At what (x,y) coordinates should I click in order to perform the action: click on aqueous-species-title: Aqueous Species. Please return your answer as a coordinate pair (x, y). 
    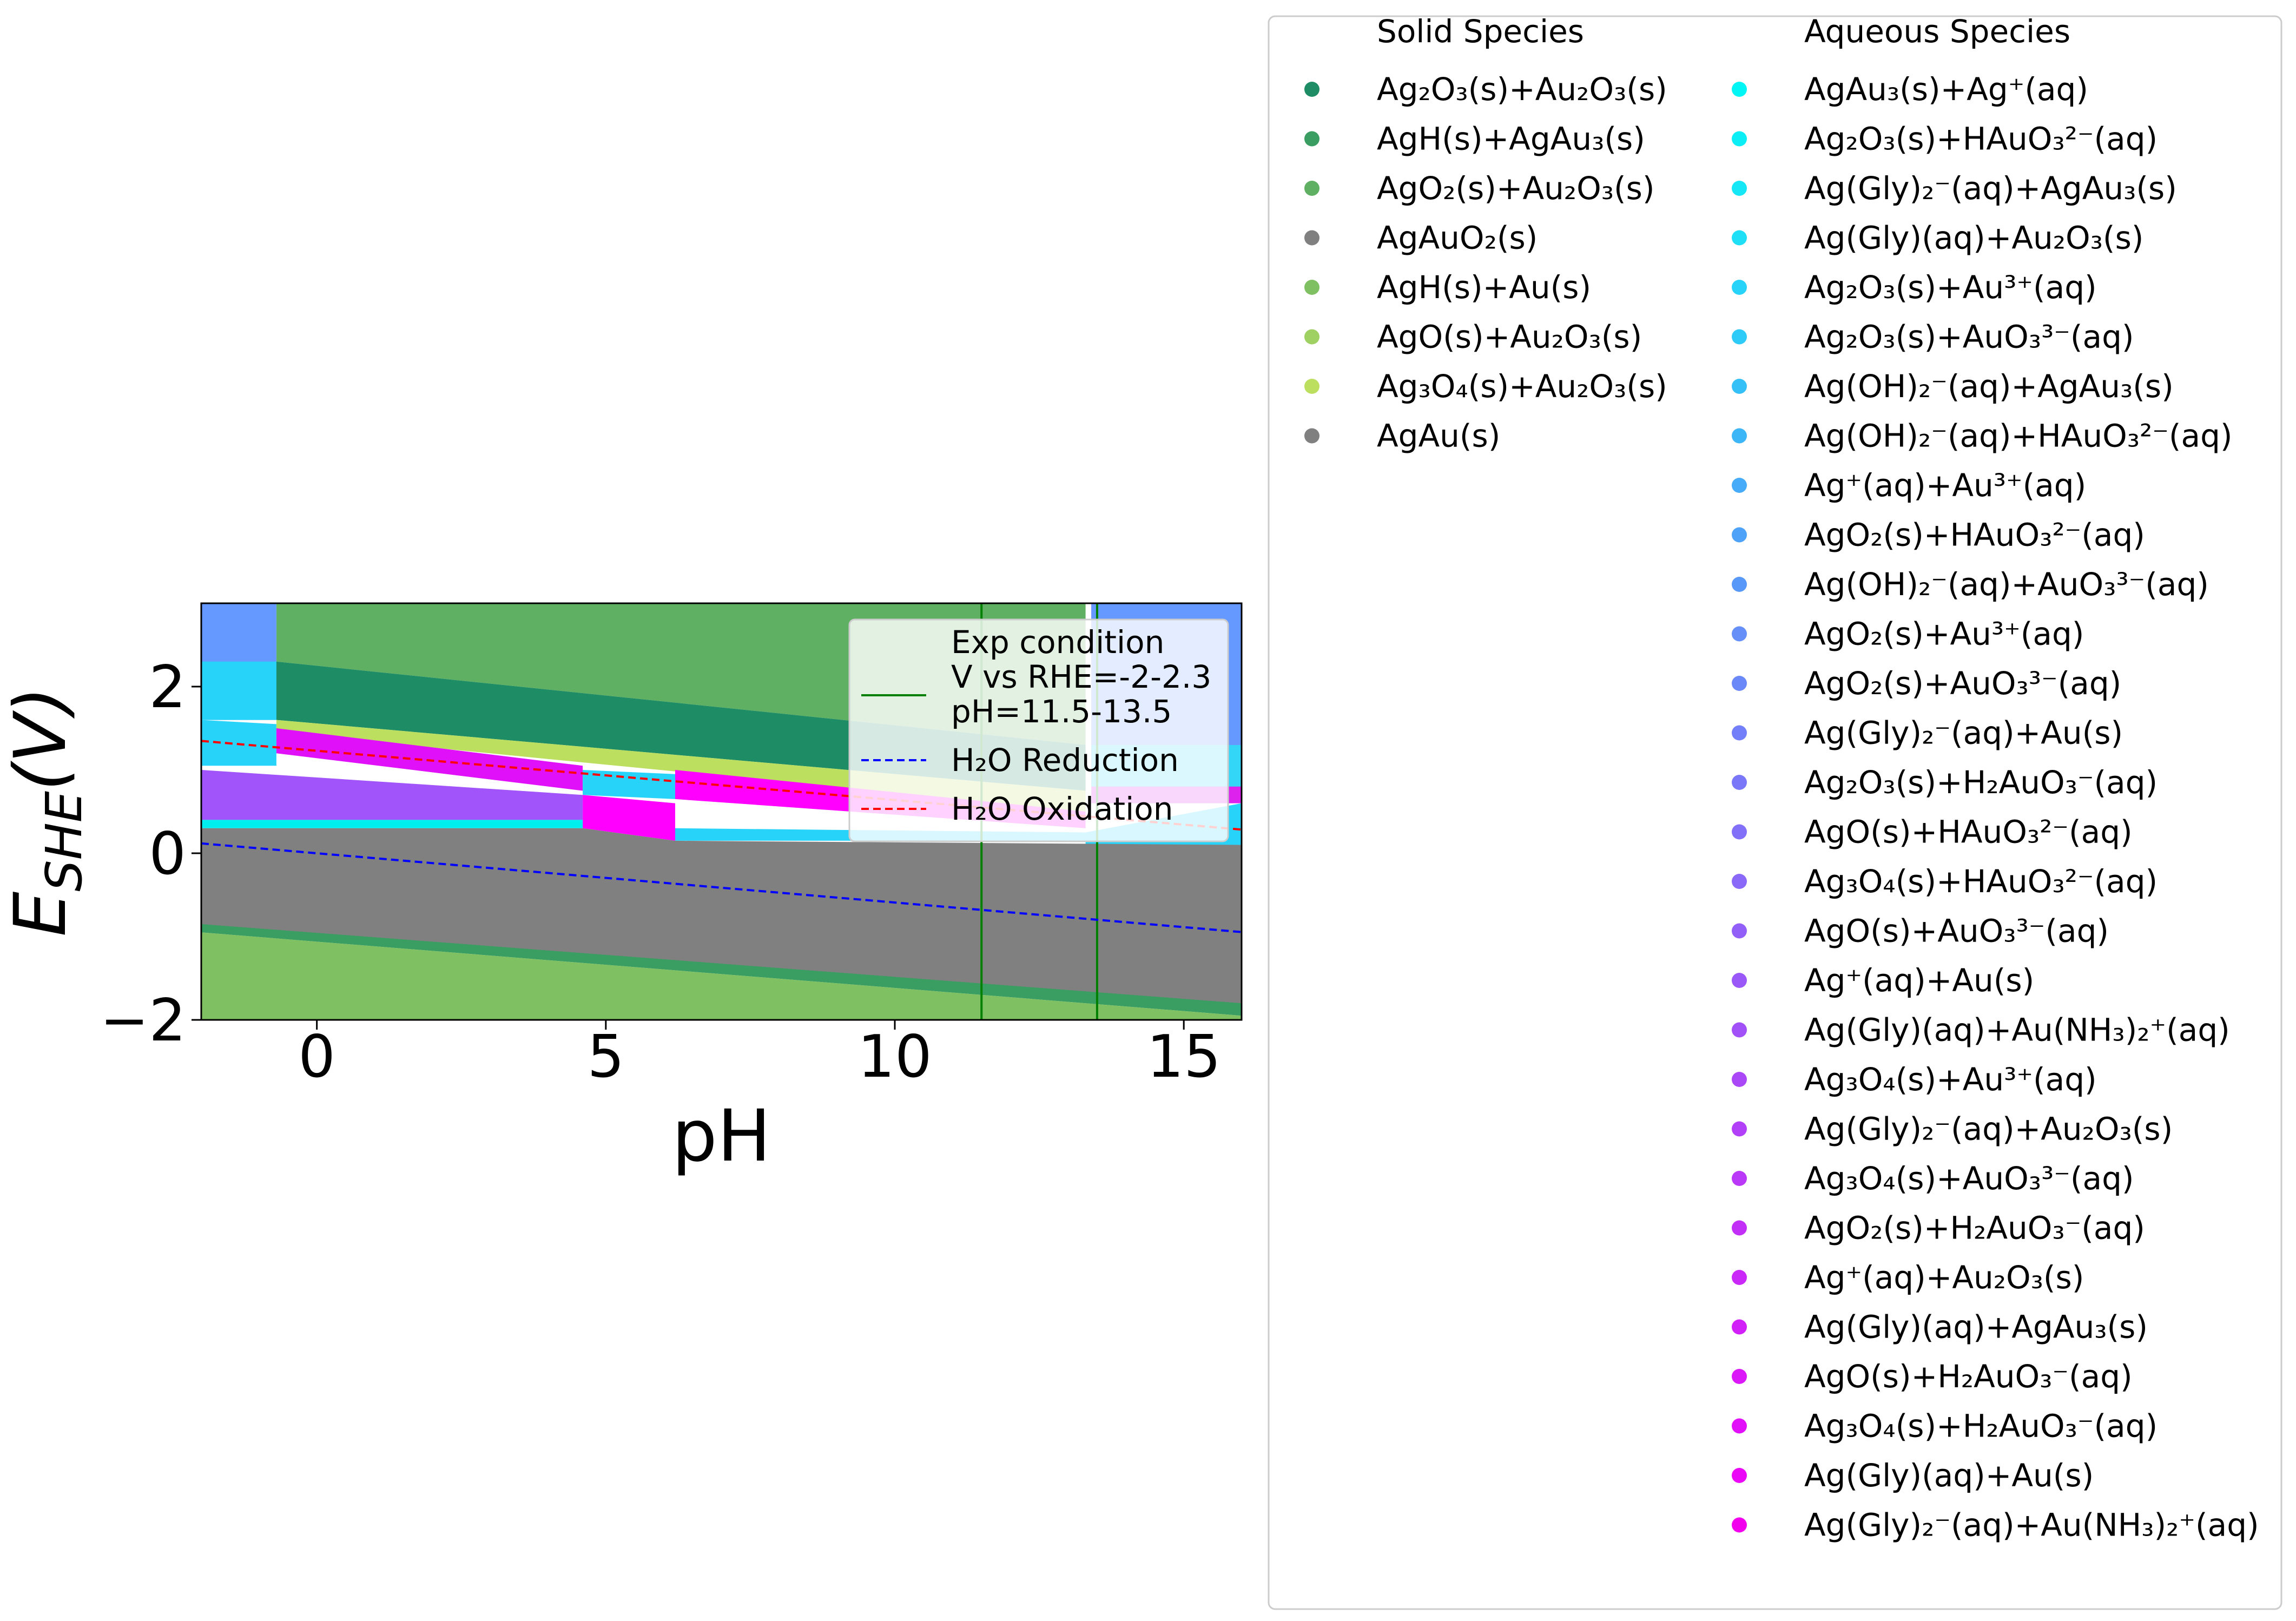
    Looking at the image, I should click on (1937, 31).